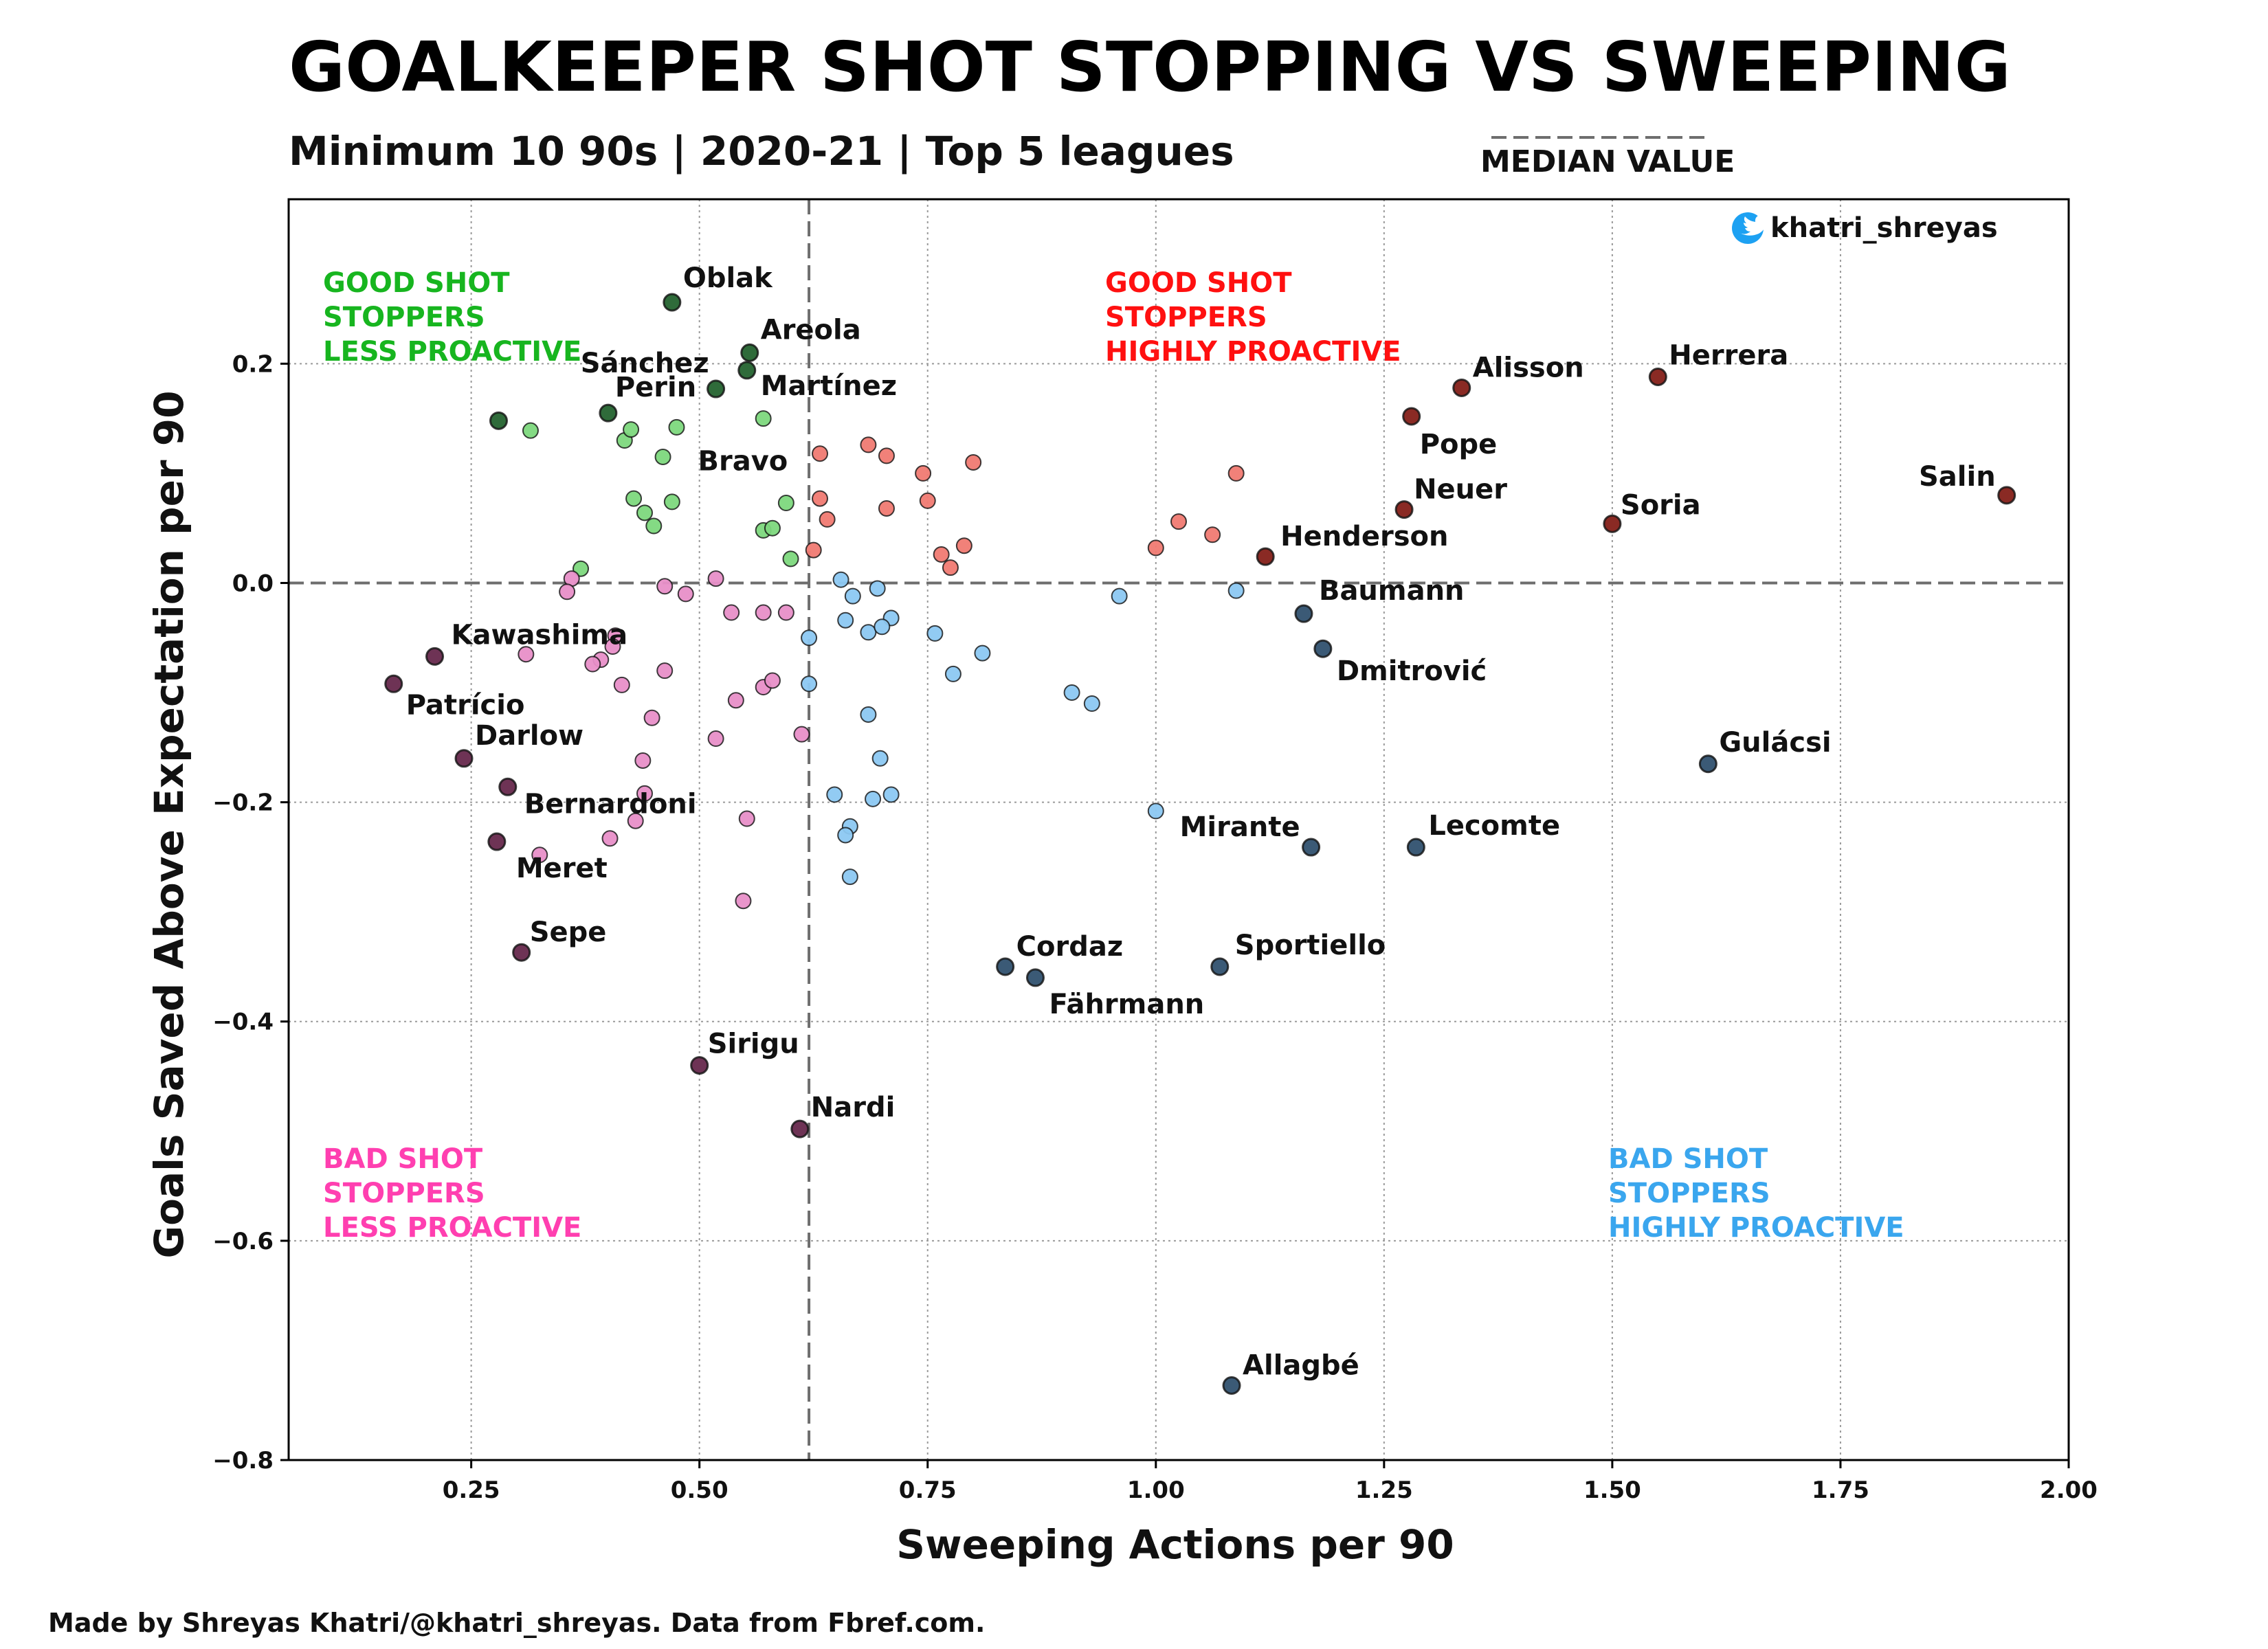 The width and height of the screenshot is (2268, 1649). I want to click on point-label: Cordaz, so click(1069, 947).